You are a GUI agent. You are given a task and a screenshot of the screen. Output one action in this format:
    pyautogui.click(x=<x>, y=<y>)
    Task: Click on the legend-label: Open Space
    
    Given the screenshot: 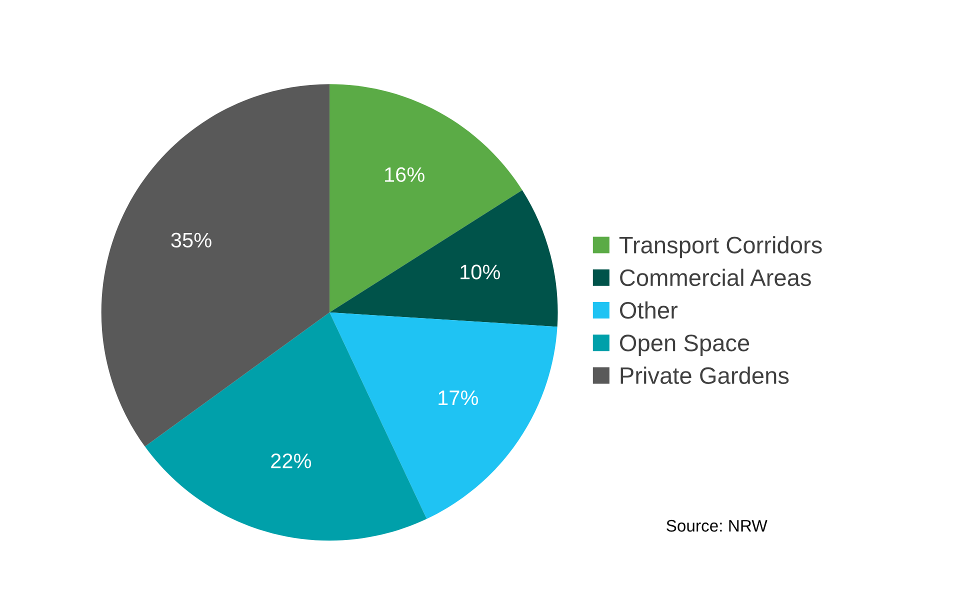 What is the action you would take?
    pyautogui.click(x=685, y=345)
    